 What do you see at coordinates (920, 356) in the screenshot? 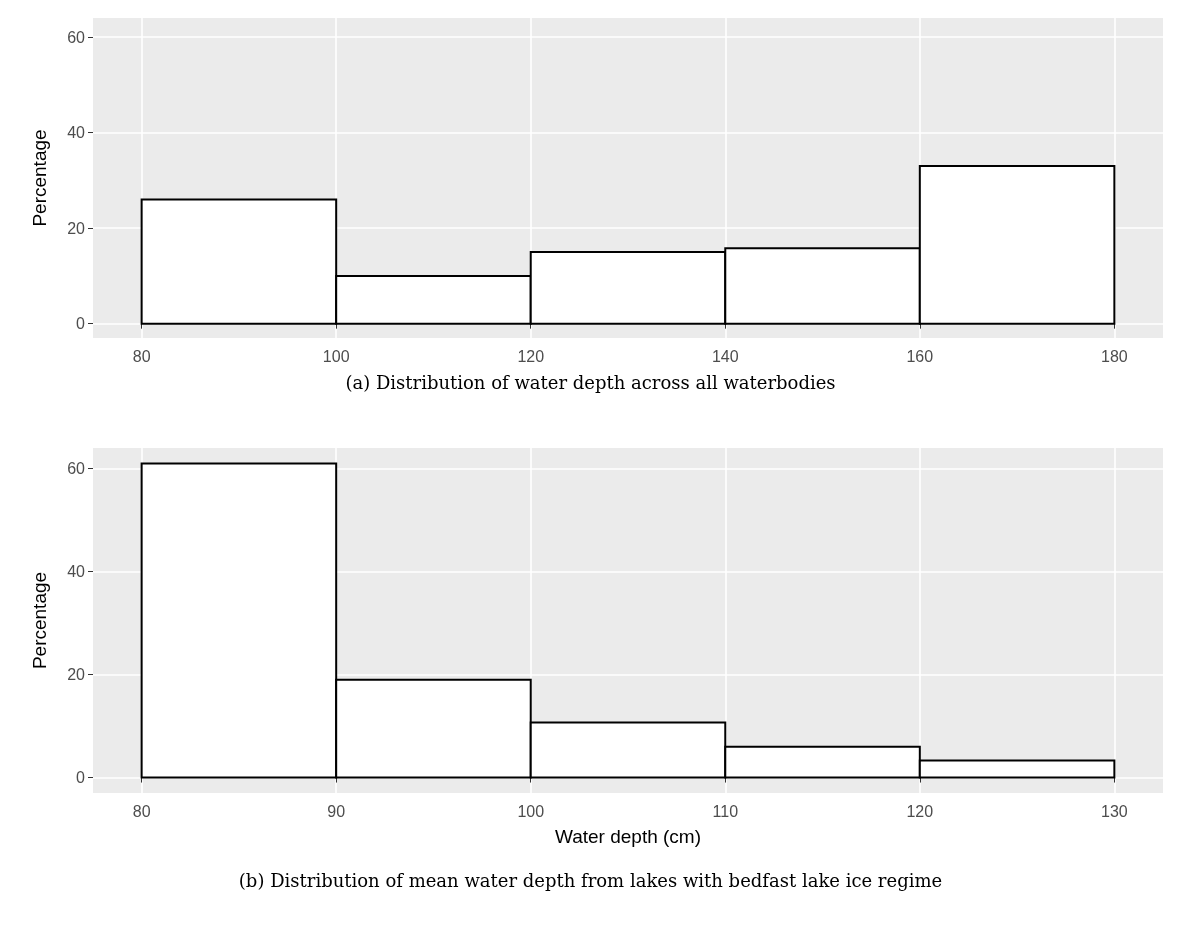
I see `x-tick-label: 160` at bounding box center [920, 356].